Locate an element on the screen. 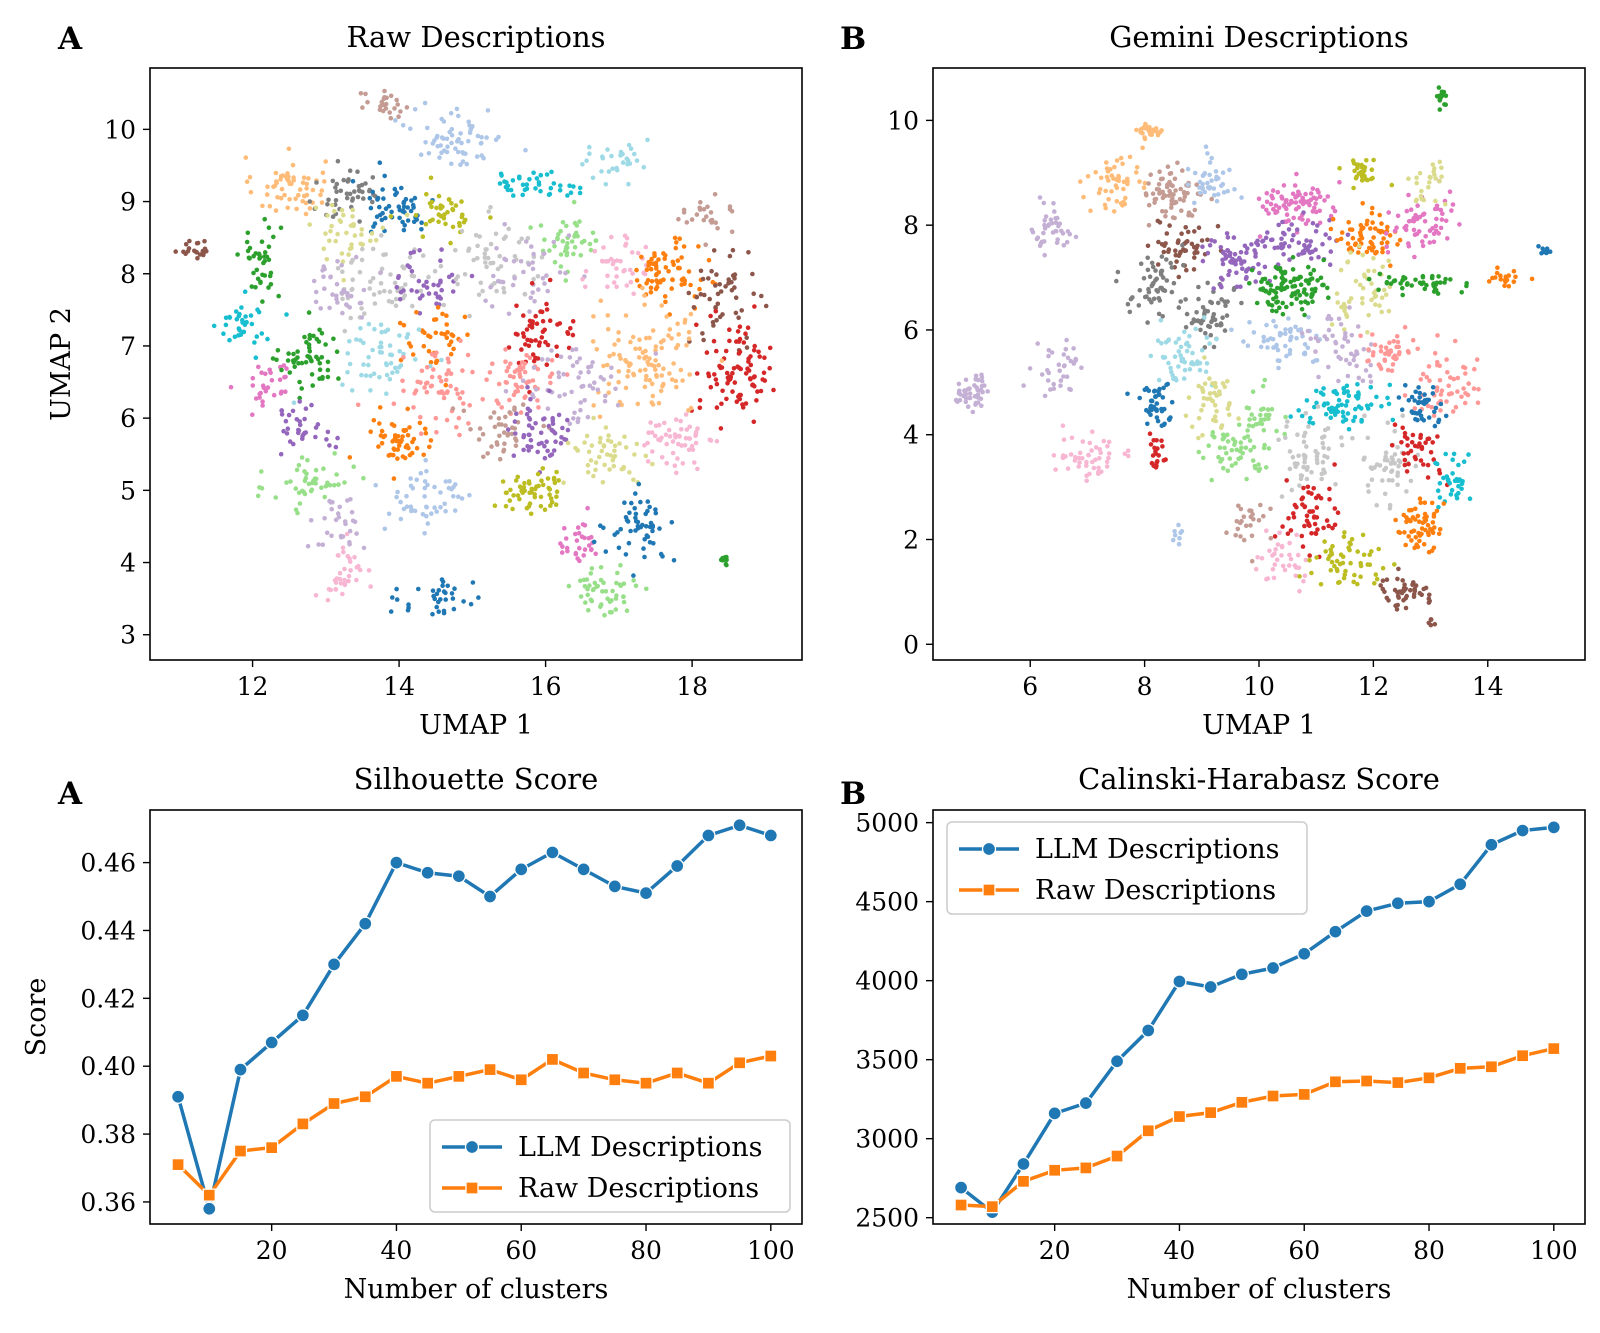  x-tick-label: 20 is located at coordinates (272, 1250).